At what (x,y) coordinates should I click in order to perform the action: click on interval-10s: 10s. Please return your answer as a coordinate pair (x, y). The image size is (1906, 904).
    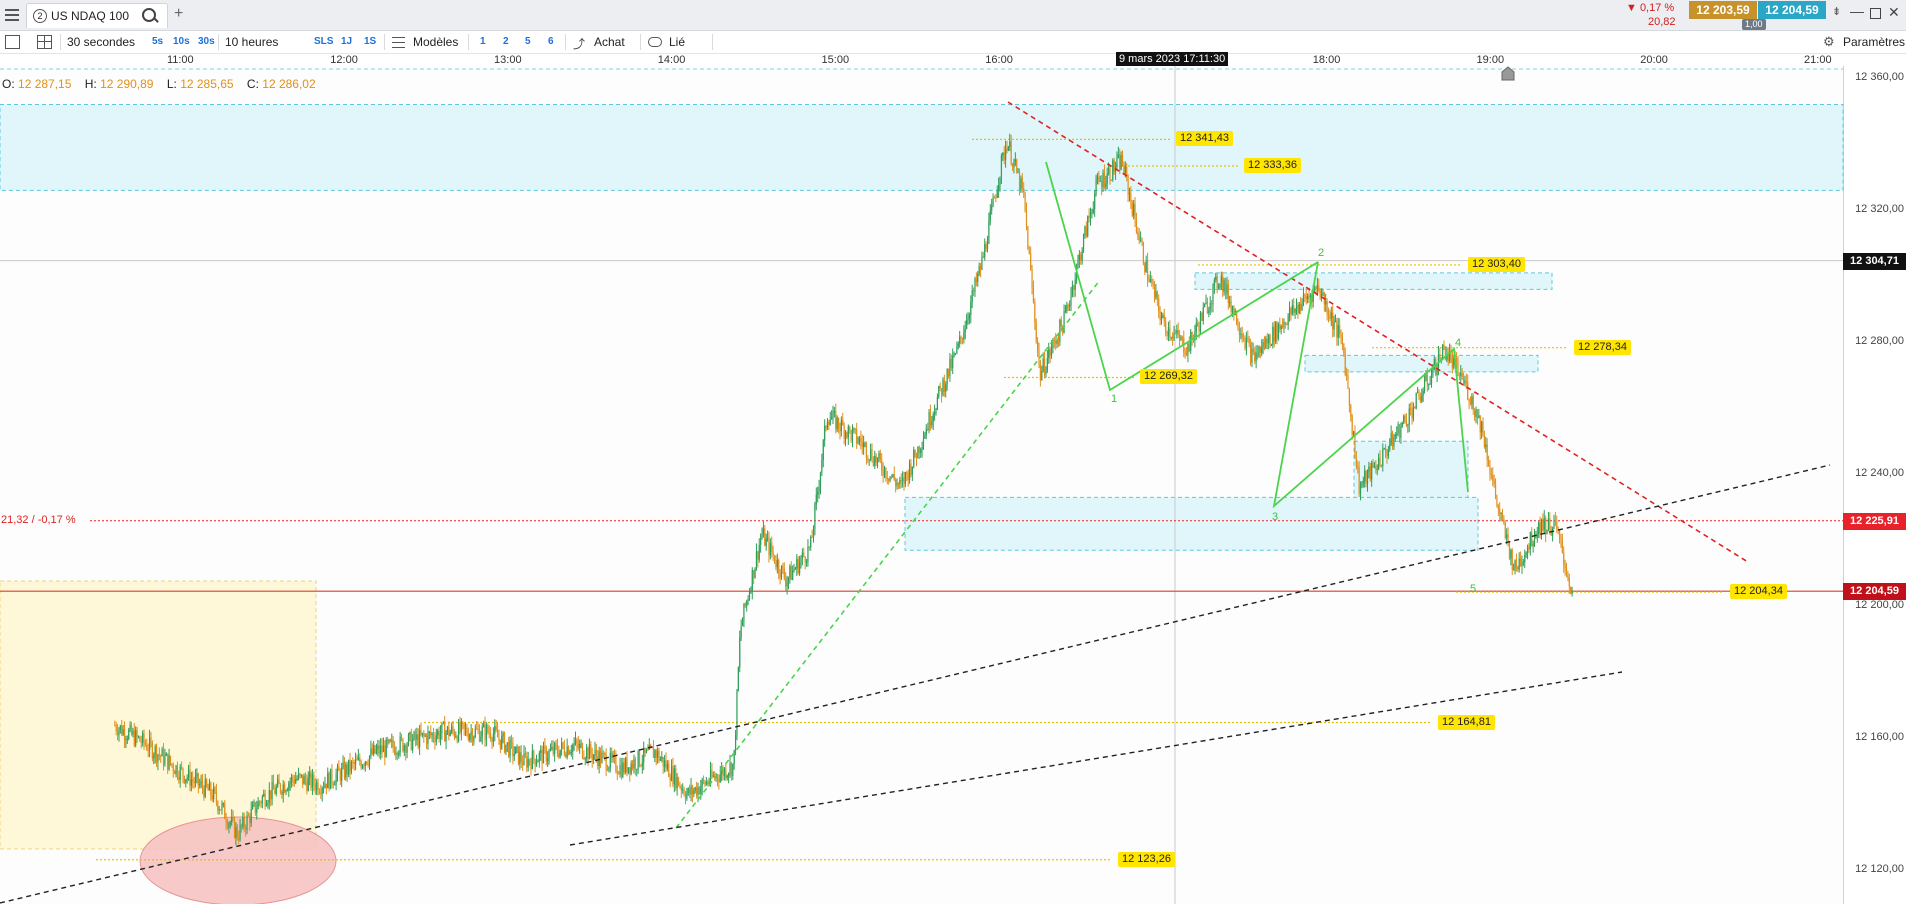
    Looking at the image, I should click on (181, 41).